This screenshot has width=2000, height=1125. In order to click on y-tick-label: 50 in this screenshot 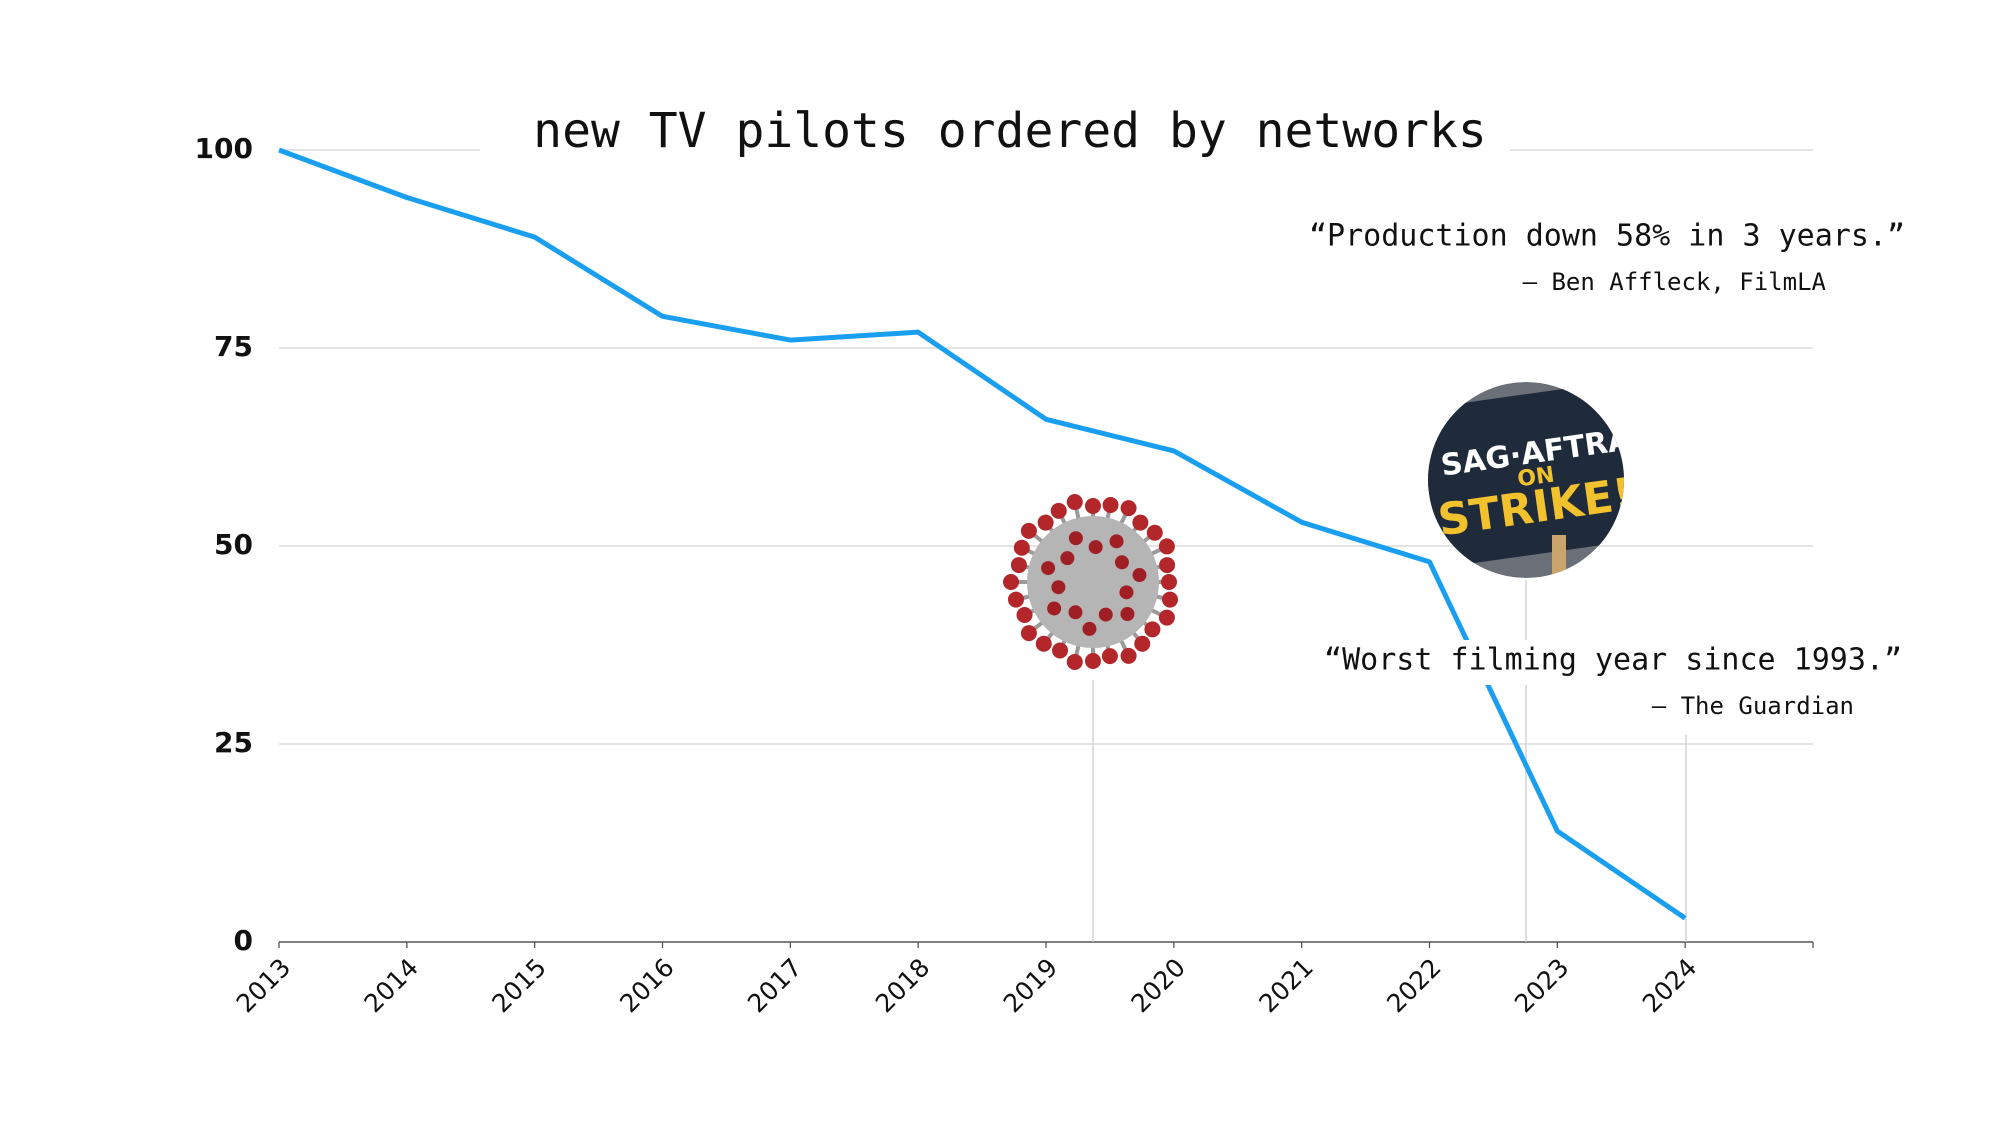, I will do `click(233, 544)`.